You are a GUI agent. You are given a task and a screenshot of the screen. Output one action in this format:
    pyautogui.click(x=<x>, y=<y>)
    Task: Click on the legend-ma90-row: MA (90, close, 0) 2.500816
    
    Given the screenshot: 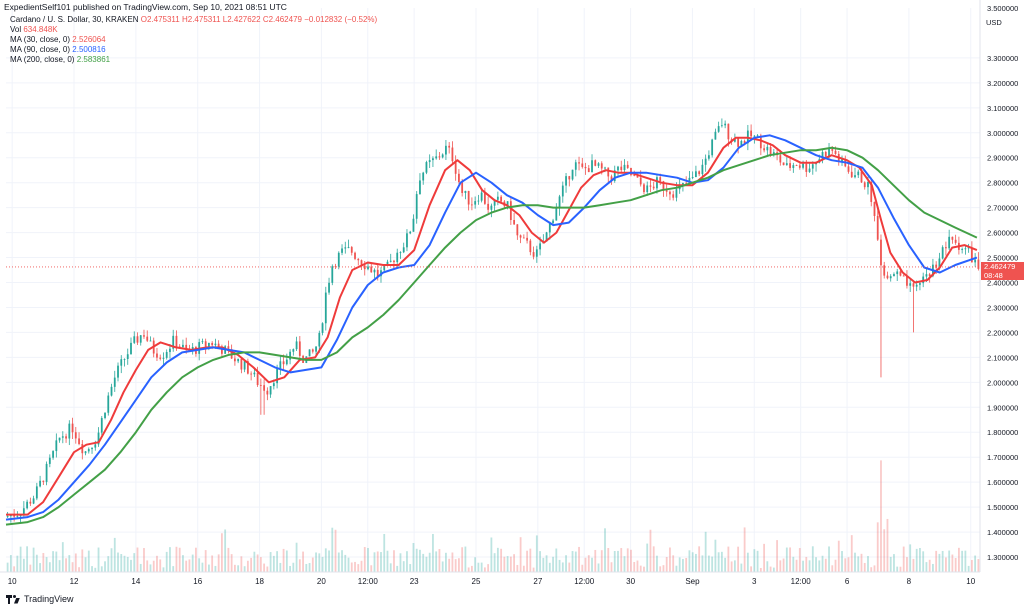 What is the action you would take?
    pyautogui.click(x=193, y=50)
    